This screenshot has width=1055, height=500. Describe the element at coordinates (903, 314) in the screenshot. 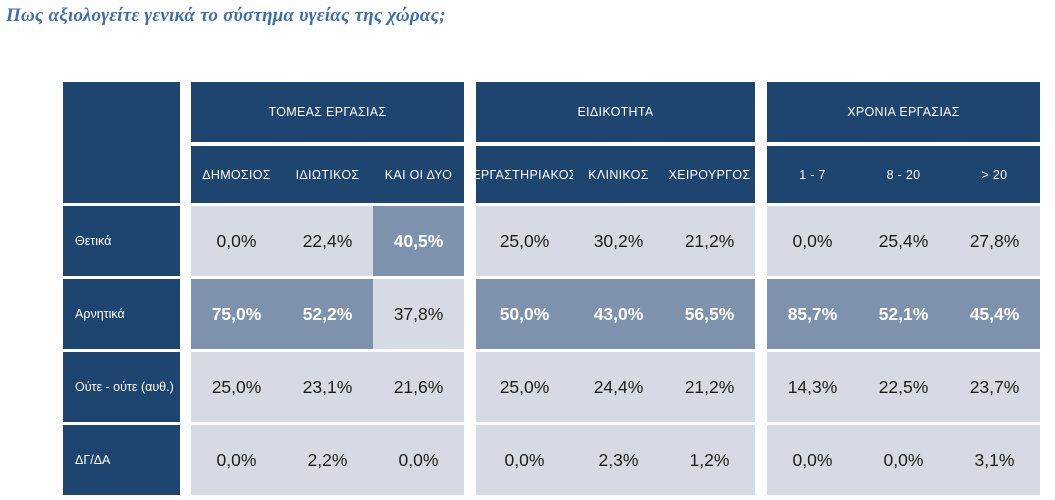

I see `table-cell: 52,1%` at that location.